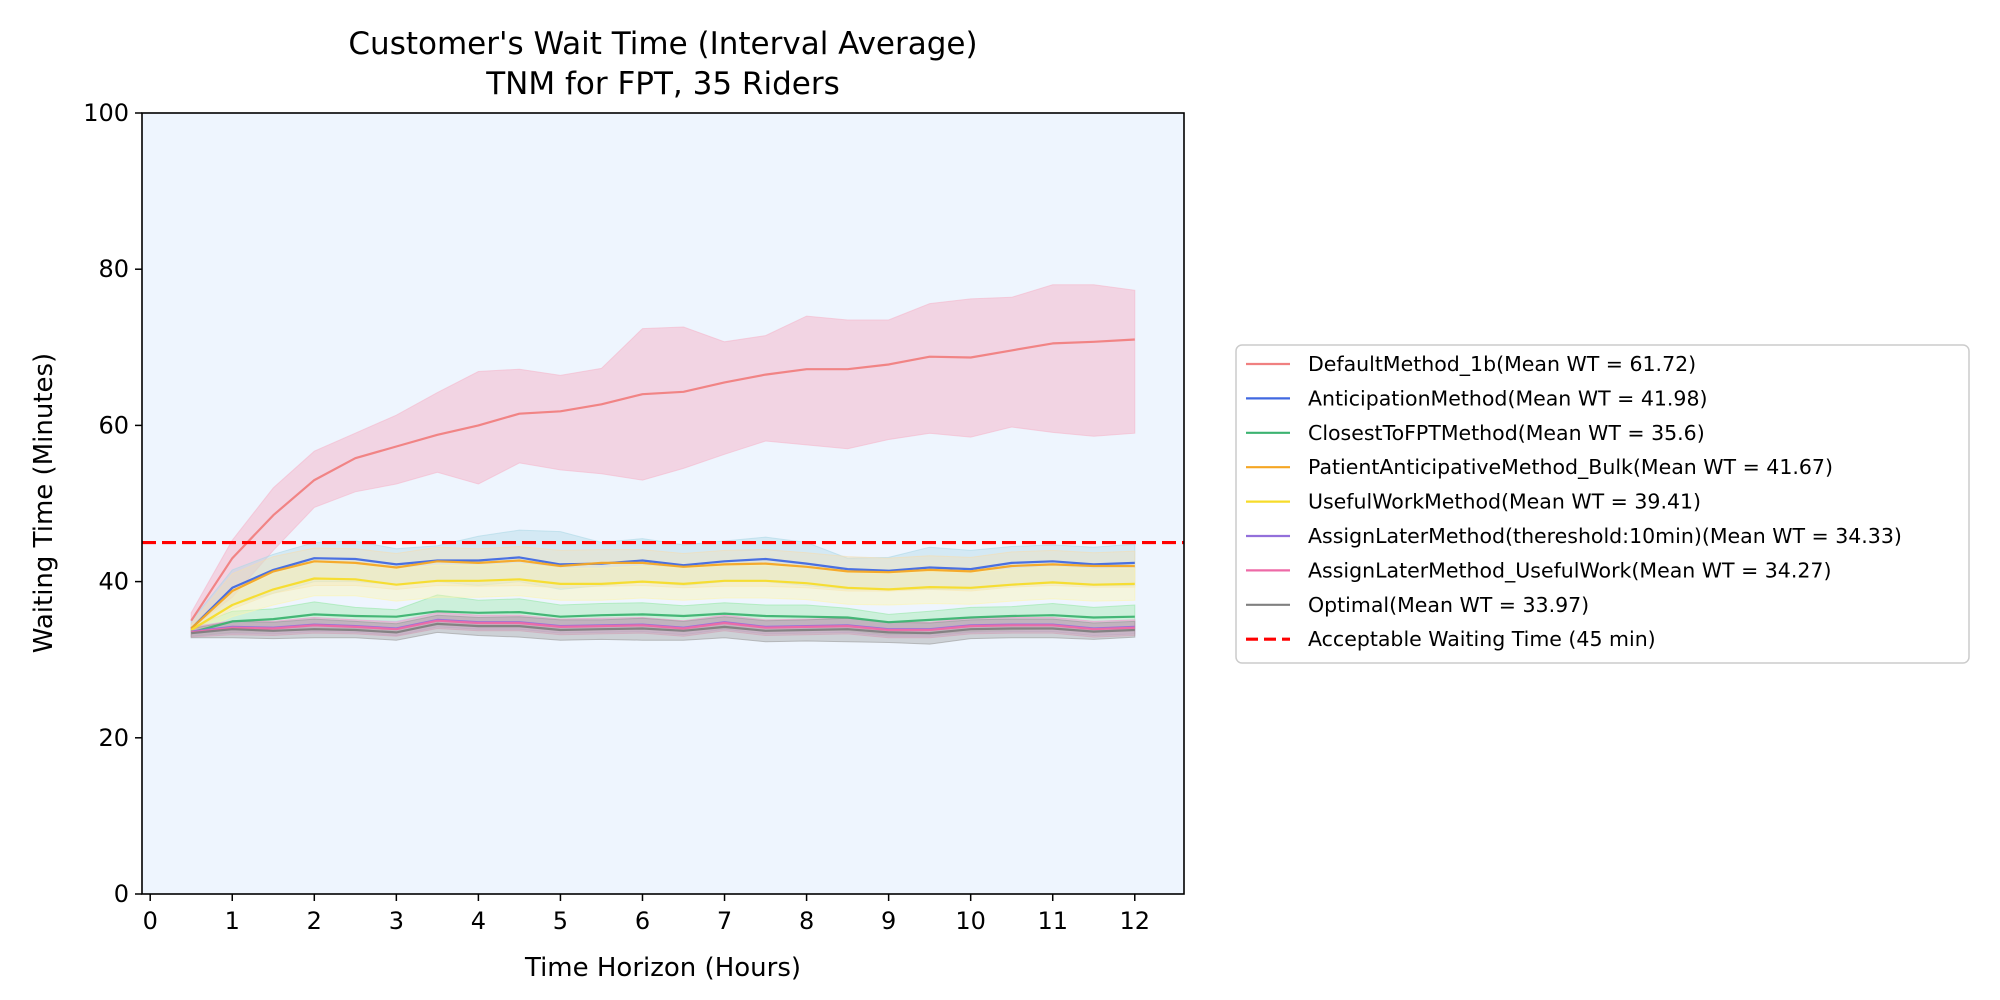 This screenshot has height=1000, width=2000. Describe the element at coordinates (1134, 921) in the screenshot. I see `x-tick-label: 12` at that location.